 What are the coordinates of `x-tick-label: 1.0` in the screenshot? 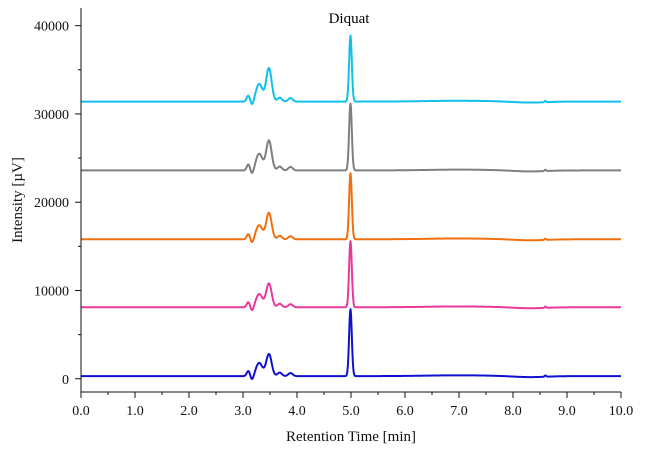 It's located at (135, 411).